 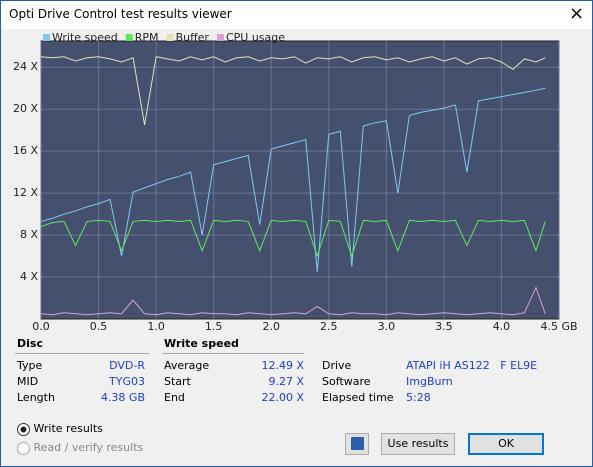 I want to click on info-value: 4.38 GB, so click(x=122, y=397).